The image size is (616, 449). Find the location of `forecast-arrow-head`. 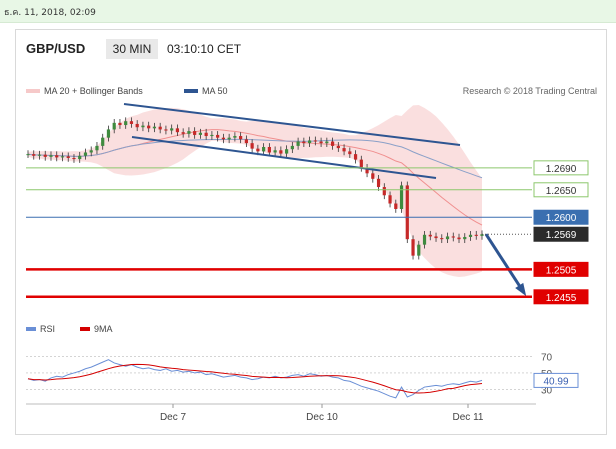

forecast-arrow-head is located at coordinates (521, 289).